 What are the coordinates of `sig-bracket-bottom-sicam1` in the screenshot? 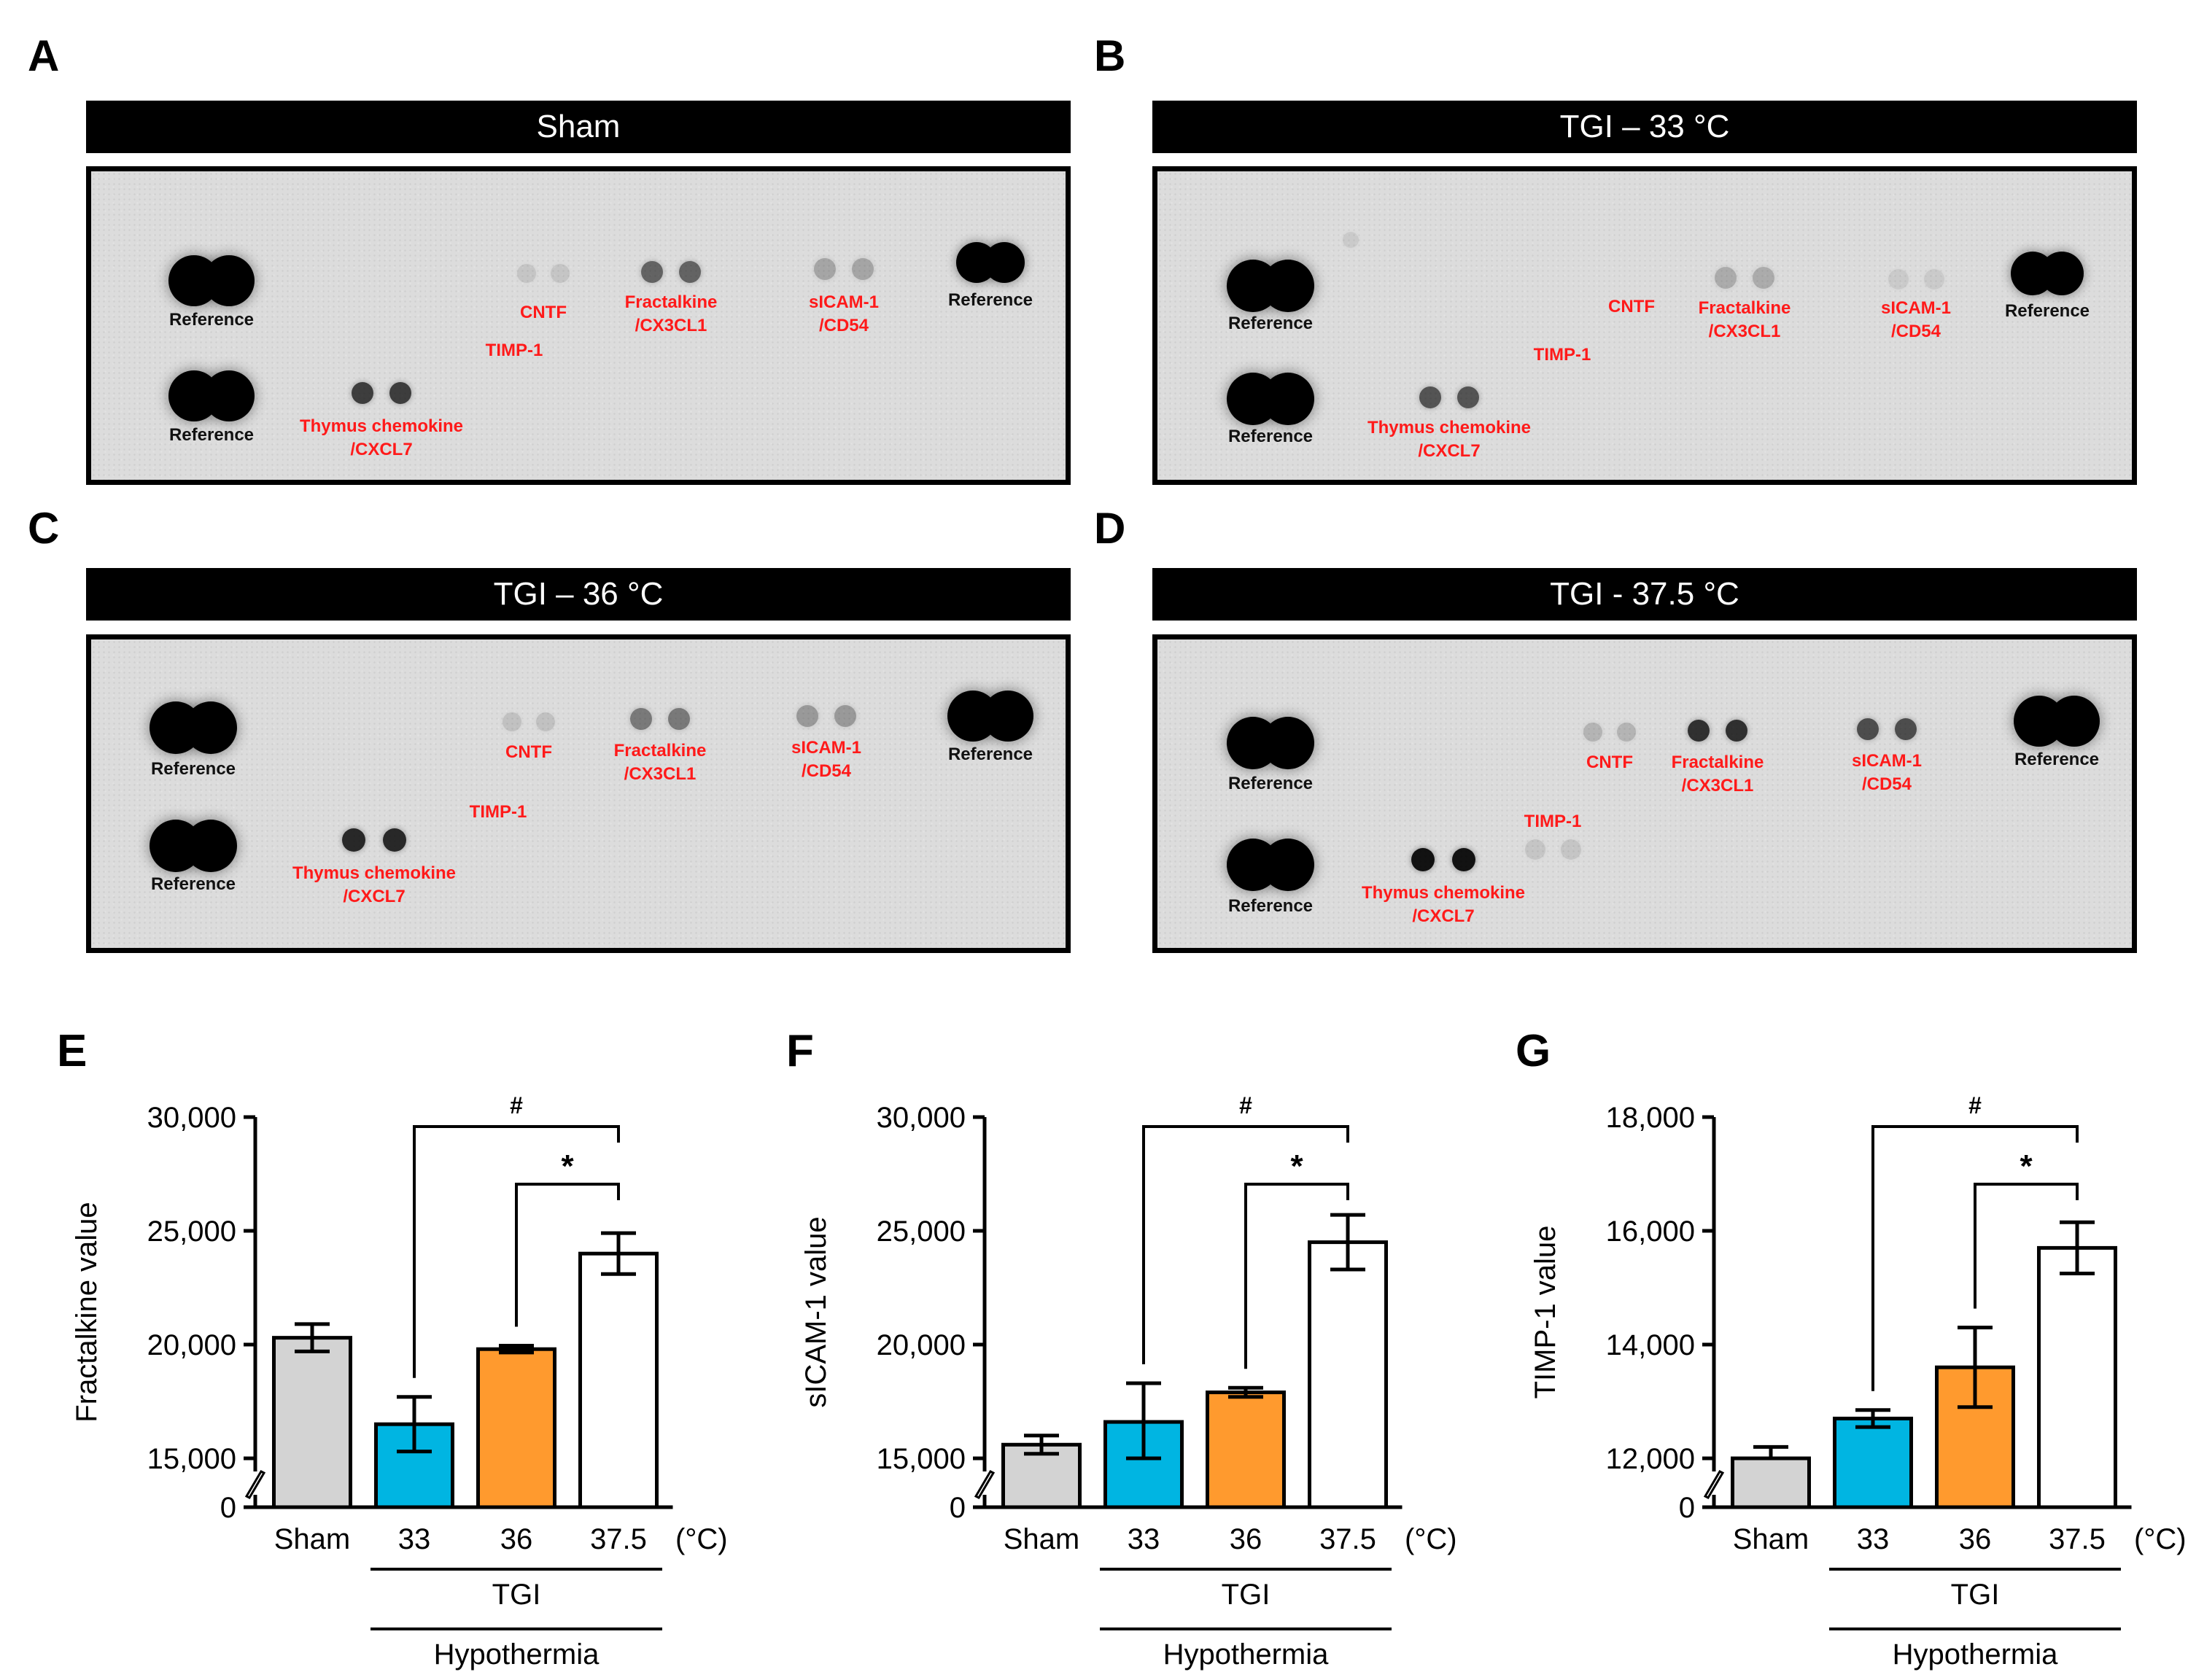 It's located at (1296, 1276).